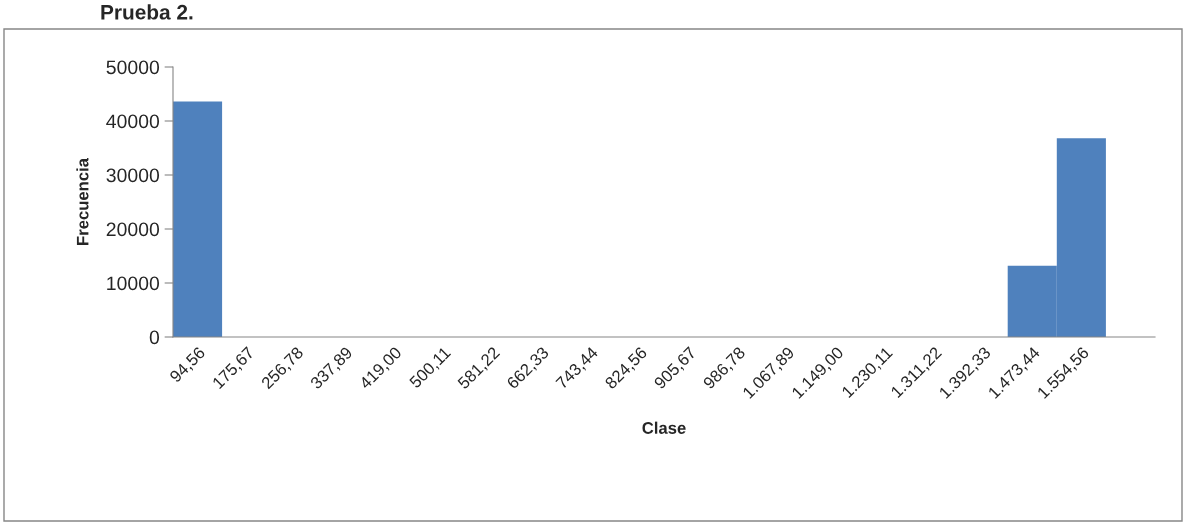 The height and width of the screenshot is (525, 1186). What do you see at coordinates (664, 427) in the screenshot?
I see `x-axis-title: Clase` at bounding box center [664, 427].